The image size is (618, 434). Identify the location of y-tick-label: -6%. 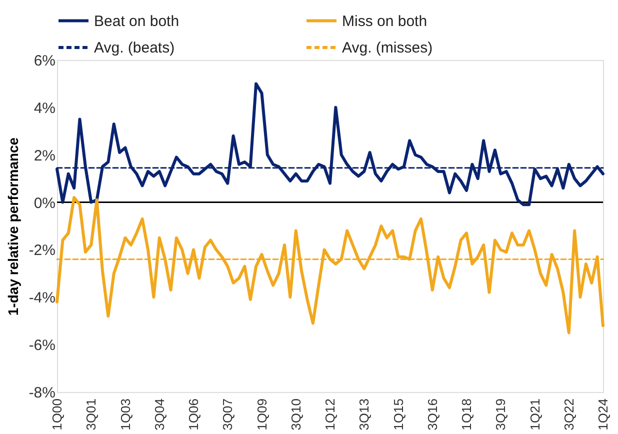
(42, 345).